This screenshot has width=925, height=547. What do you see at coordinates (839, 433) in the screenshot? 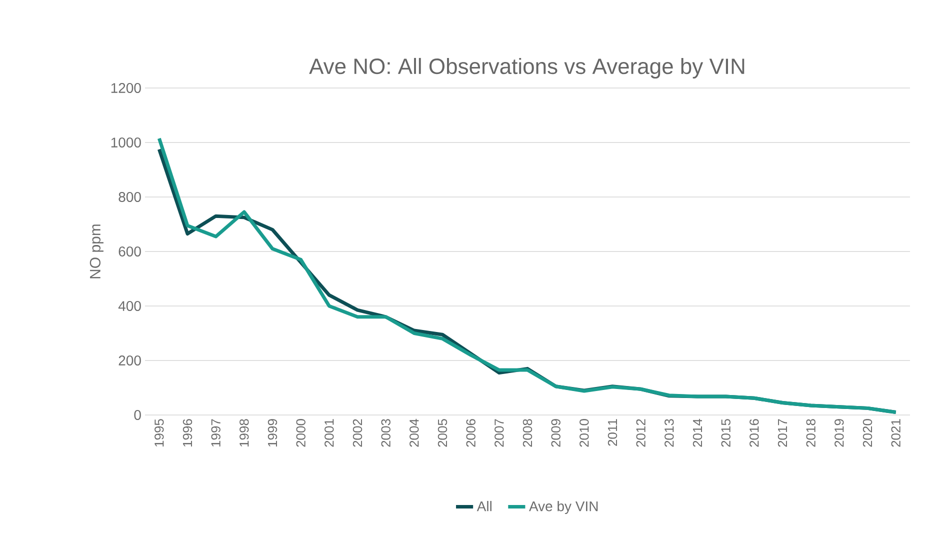
I see `x-tick-label: 2019` at bounding box center [839, 433].